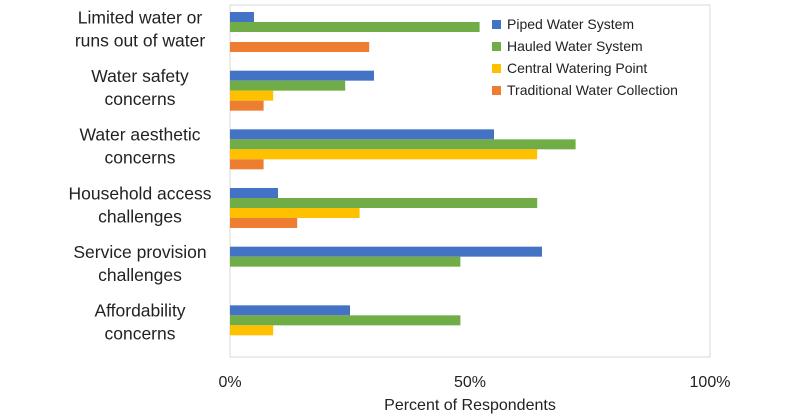 This screenshot has width=800, height=418. Describe the element at coordinates (496, 46) in the screenshot. I see `legend-swatch-hauled-water-system` at that location.